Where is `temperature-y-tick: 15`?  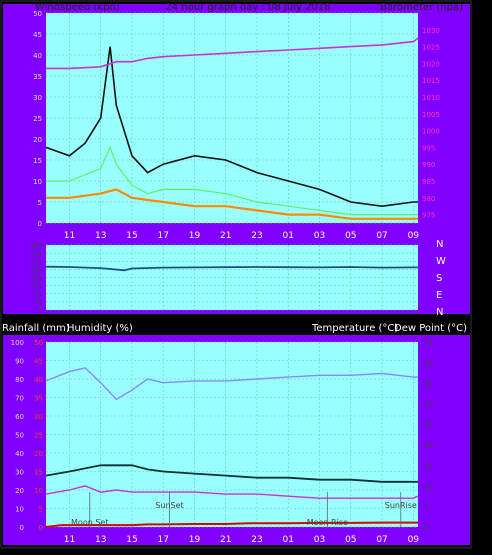
temperature-y-tick: 15 is located at coordinates (428, 466).